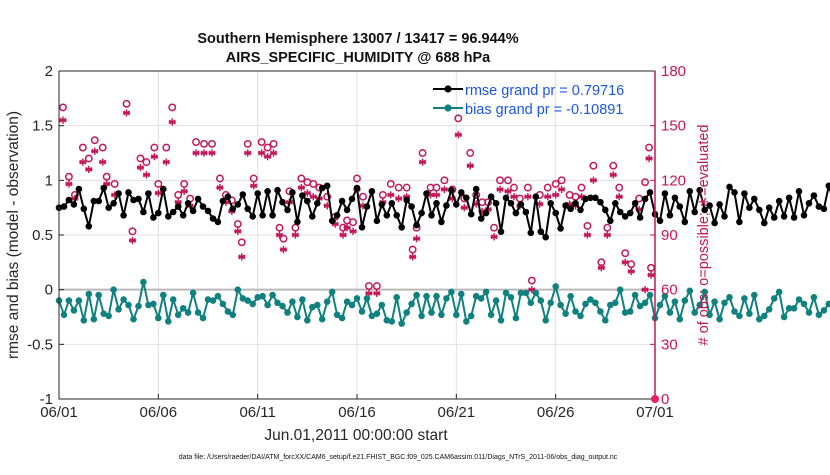 This screenshot has width=830, height=475. What do you see at coordinates (669, 290) in the screenshot?
I see `y-right-tick-label: 60` at bounding box center [669, 290].